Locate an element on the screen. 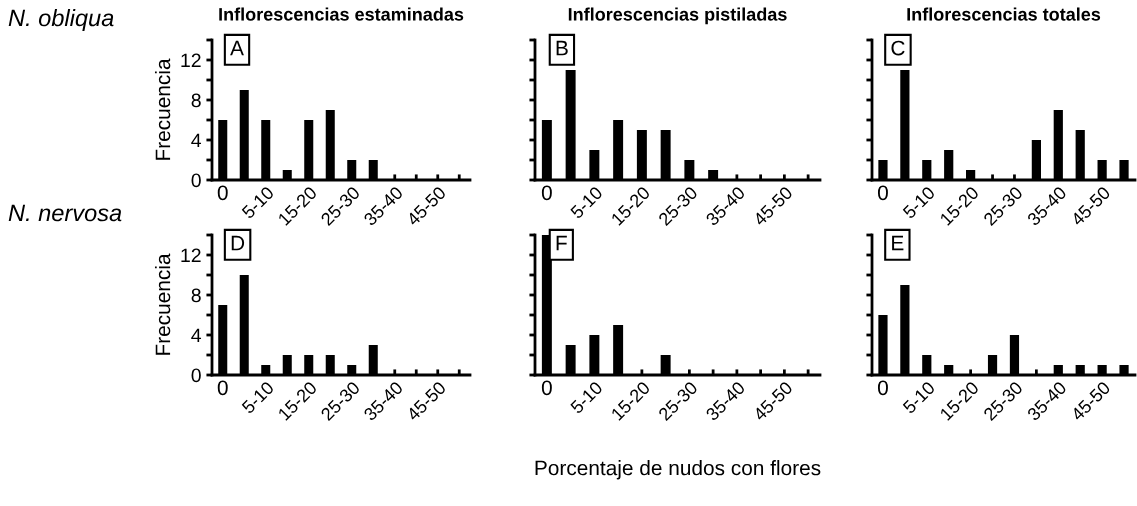  text: N. obliqua is located at coordinates (61, 20).